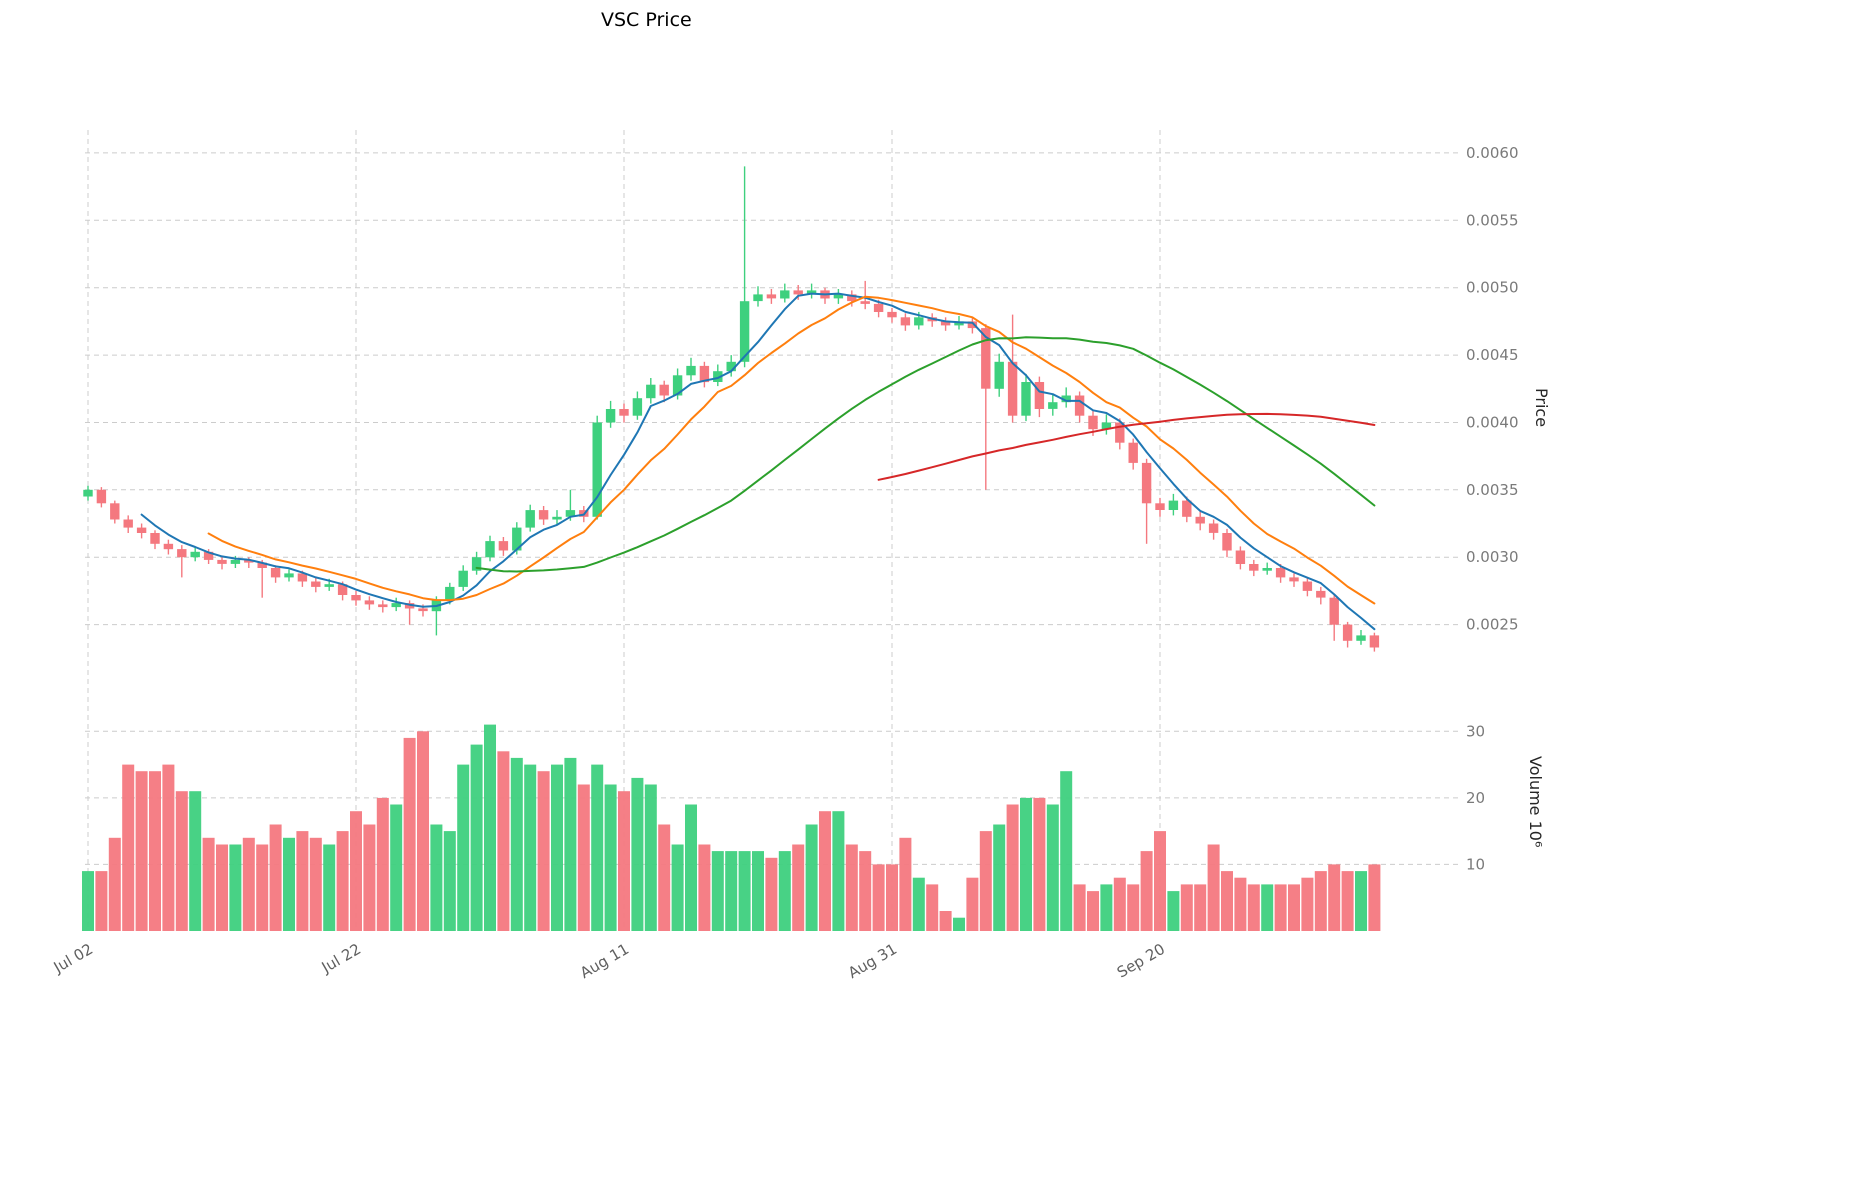 The image size is (1873, 1202). What do you see at coordinates (1492, 220) in the screenshot?
I see `price-tick-label: 0.0055` at bounding box center [1492, 220].